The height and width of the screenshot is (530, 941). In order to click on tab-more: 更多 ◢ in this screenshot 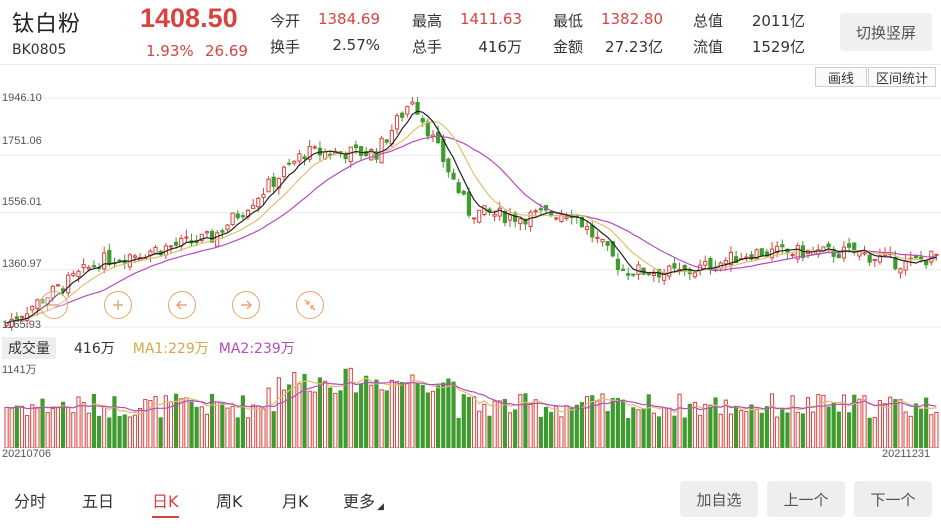, I will do `click(363, 500)`.